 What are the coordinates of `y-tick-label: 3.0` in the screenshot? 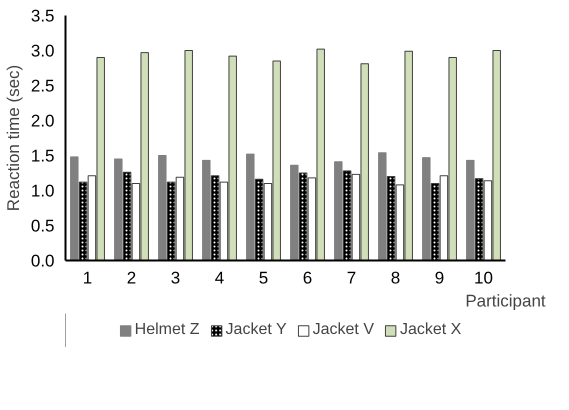 It's located at (42, 51).